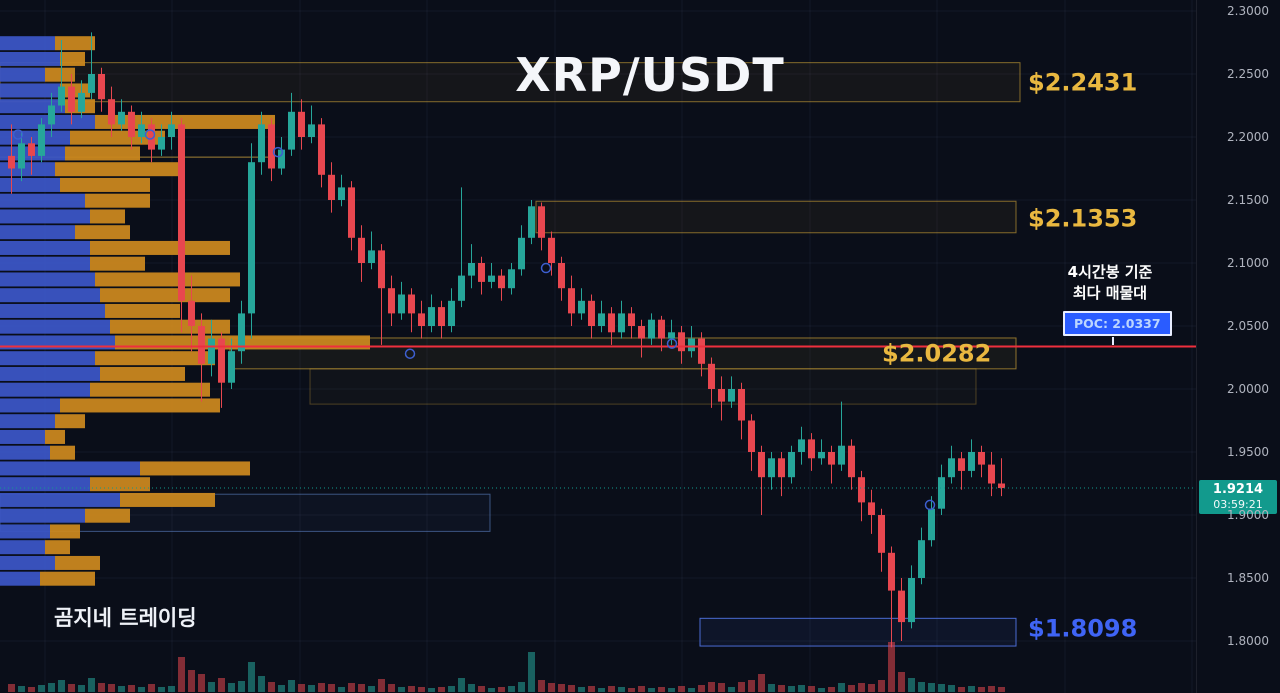  What do you see at coordinates (1248, 452) in the screenshot?
I see `axis-price-label: 1.9500` at bounding box center [1248, 452].